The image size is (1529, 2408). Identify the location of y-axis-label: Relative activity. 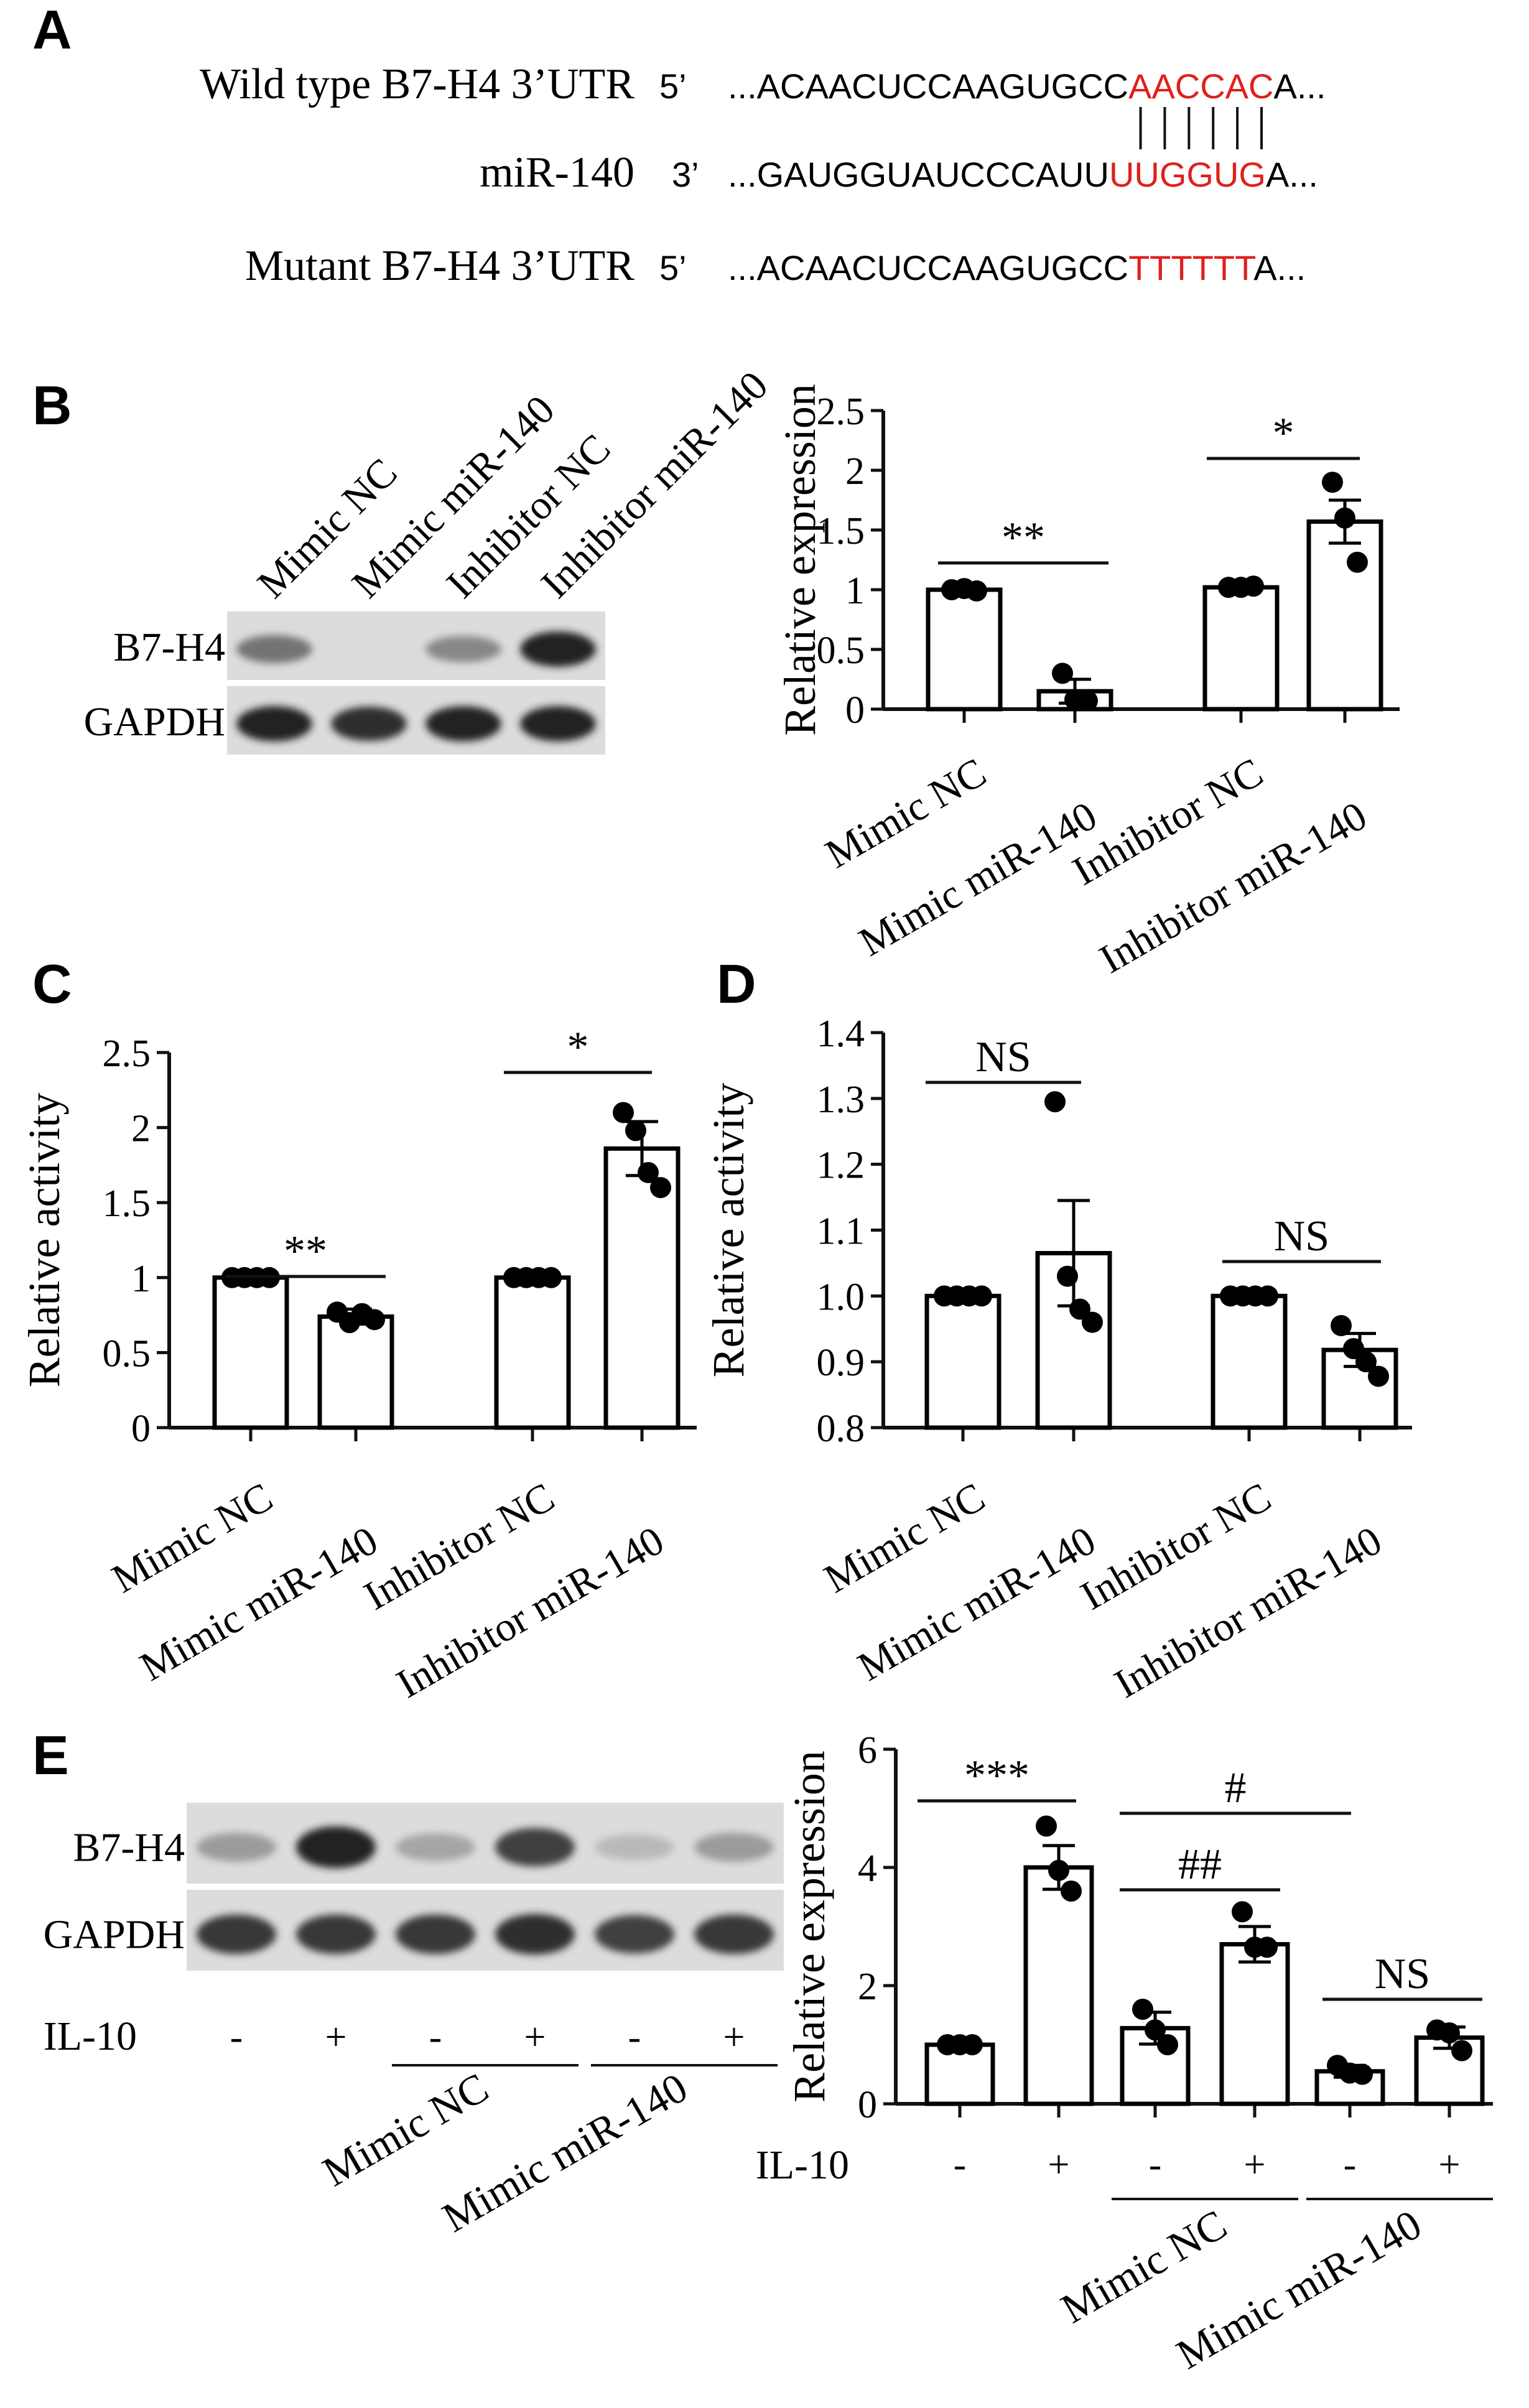
(44, 1240).